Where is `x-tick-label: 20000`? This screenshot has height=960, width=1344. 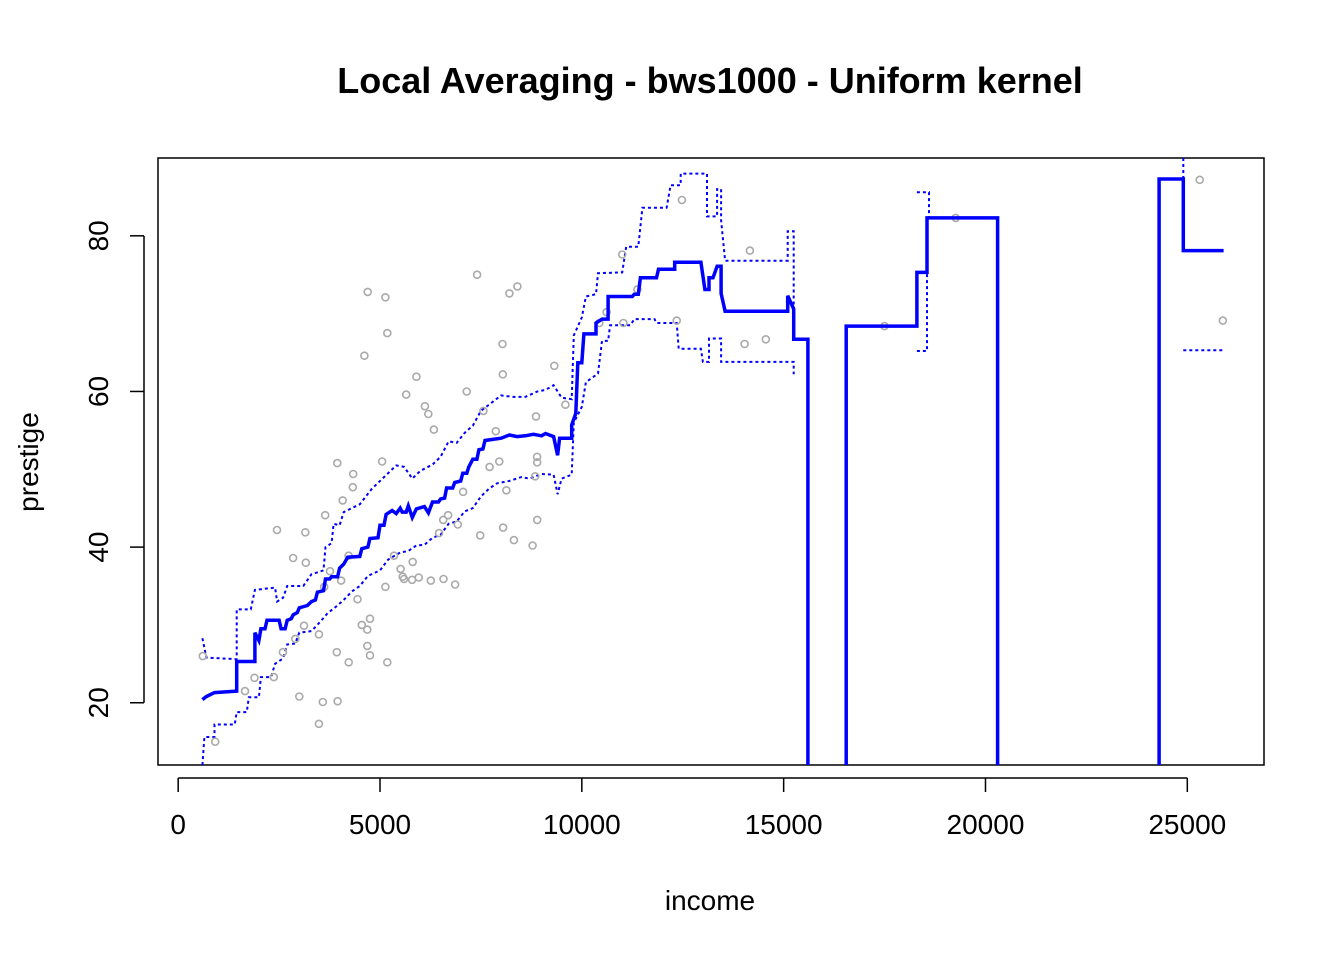 x-tick-label: 20000 is located at coordinates (986, 824).